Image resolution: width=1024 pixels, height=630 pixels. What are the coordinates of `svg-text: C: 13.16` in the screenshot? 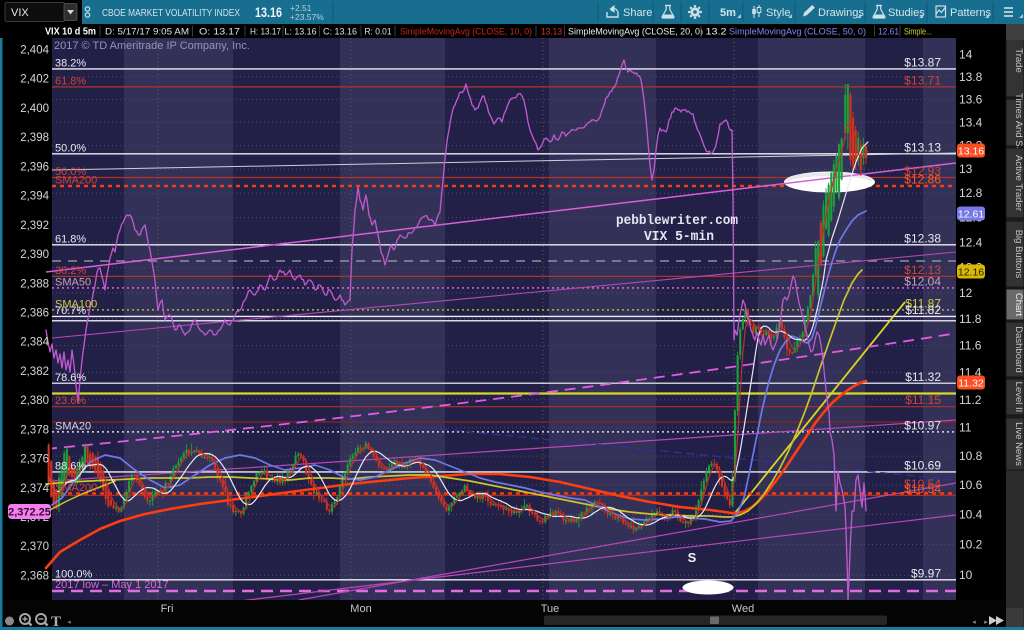 It's located at (340, 32).